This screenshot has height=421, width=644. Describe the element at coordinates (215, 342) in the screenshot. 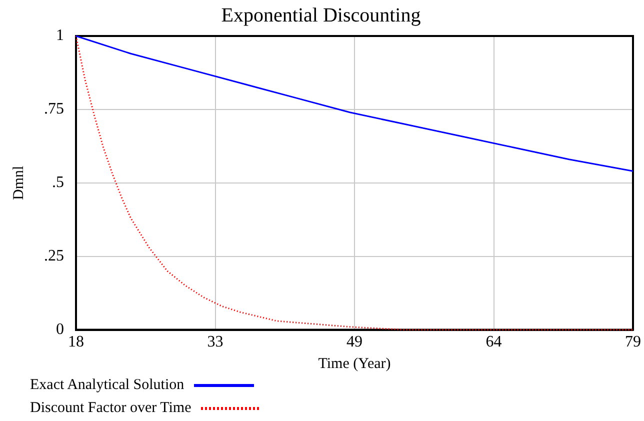

I see `x-tick-label: 33` at that location.